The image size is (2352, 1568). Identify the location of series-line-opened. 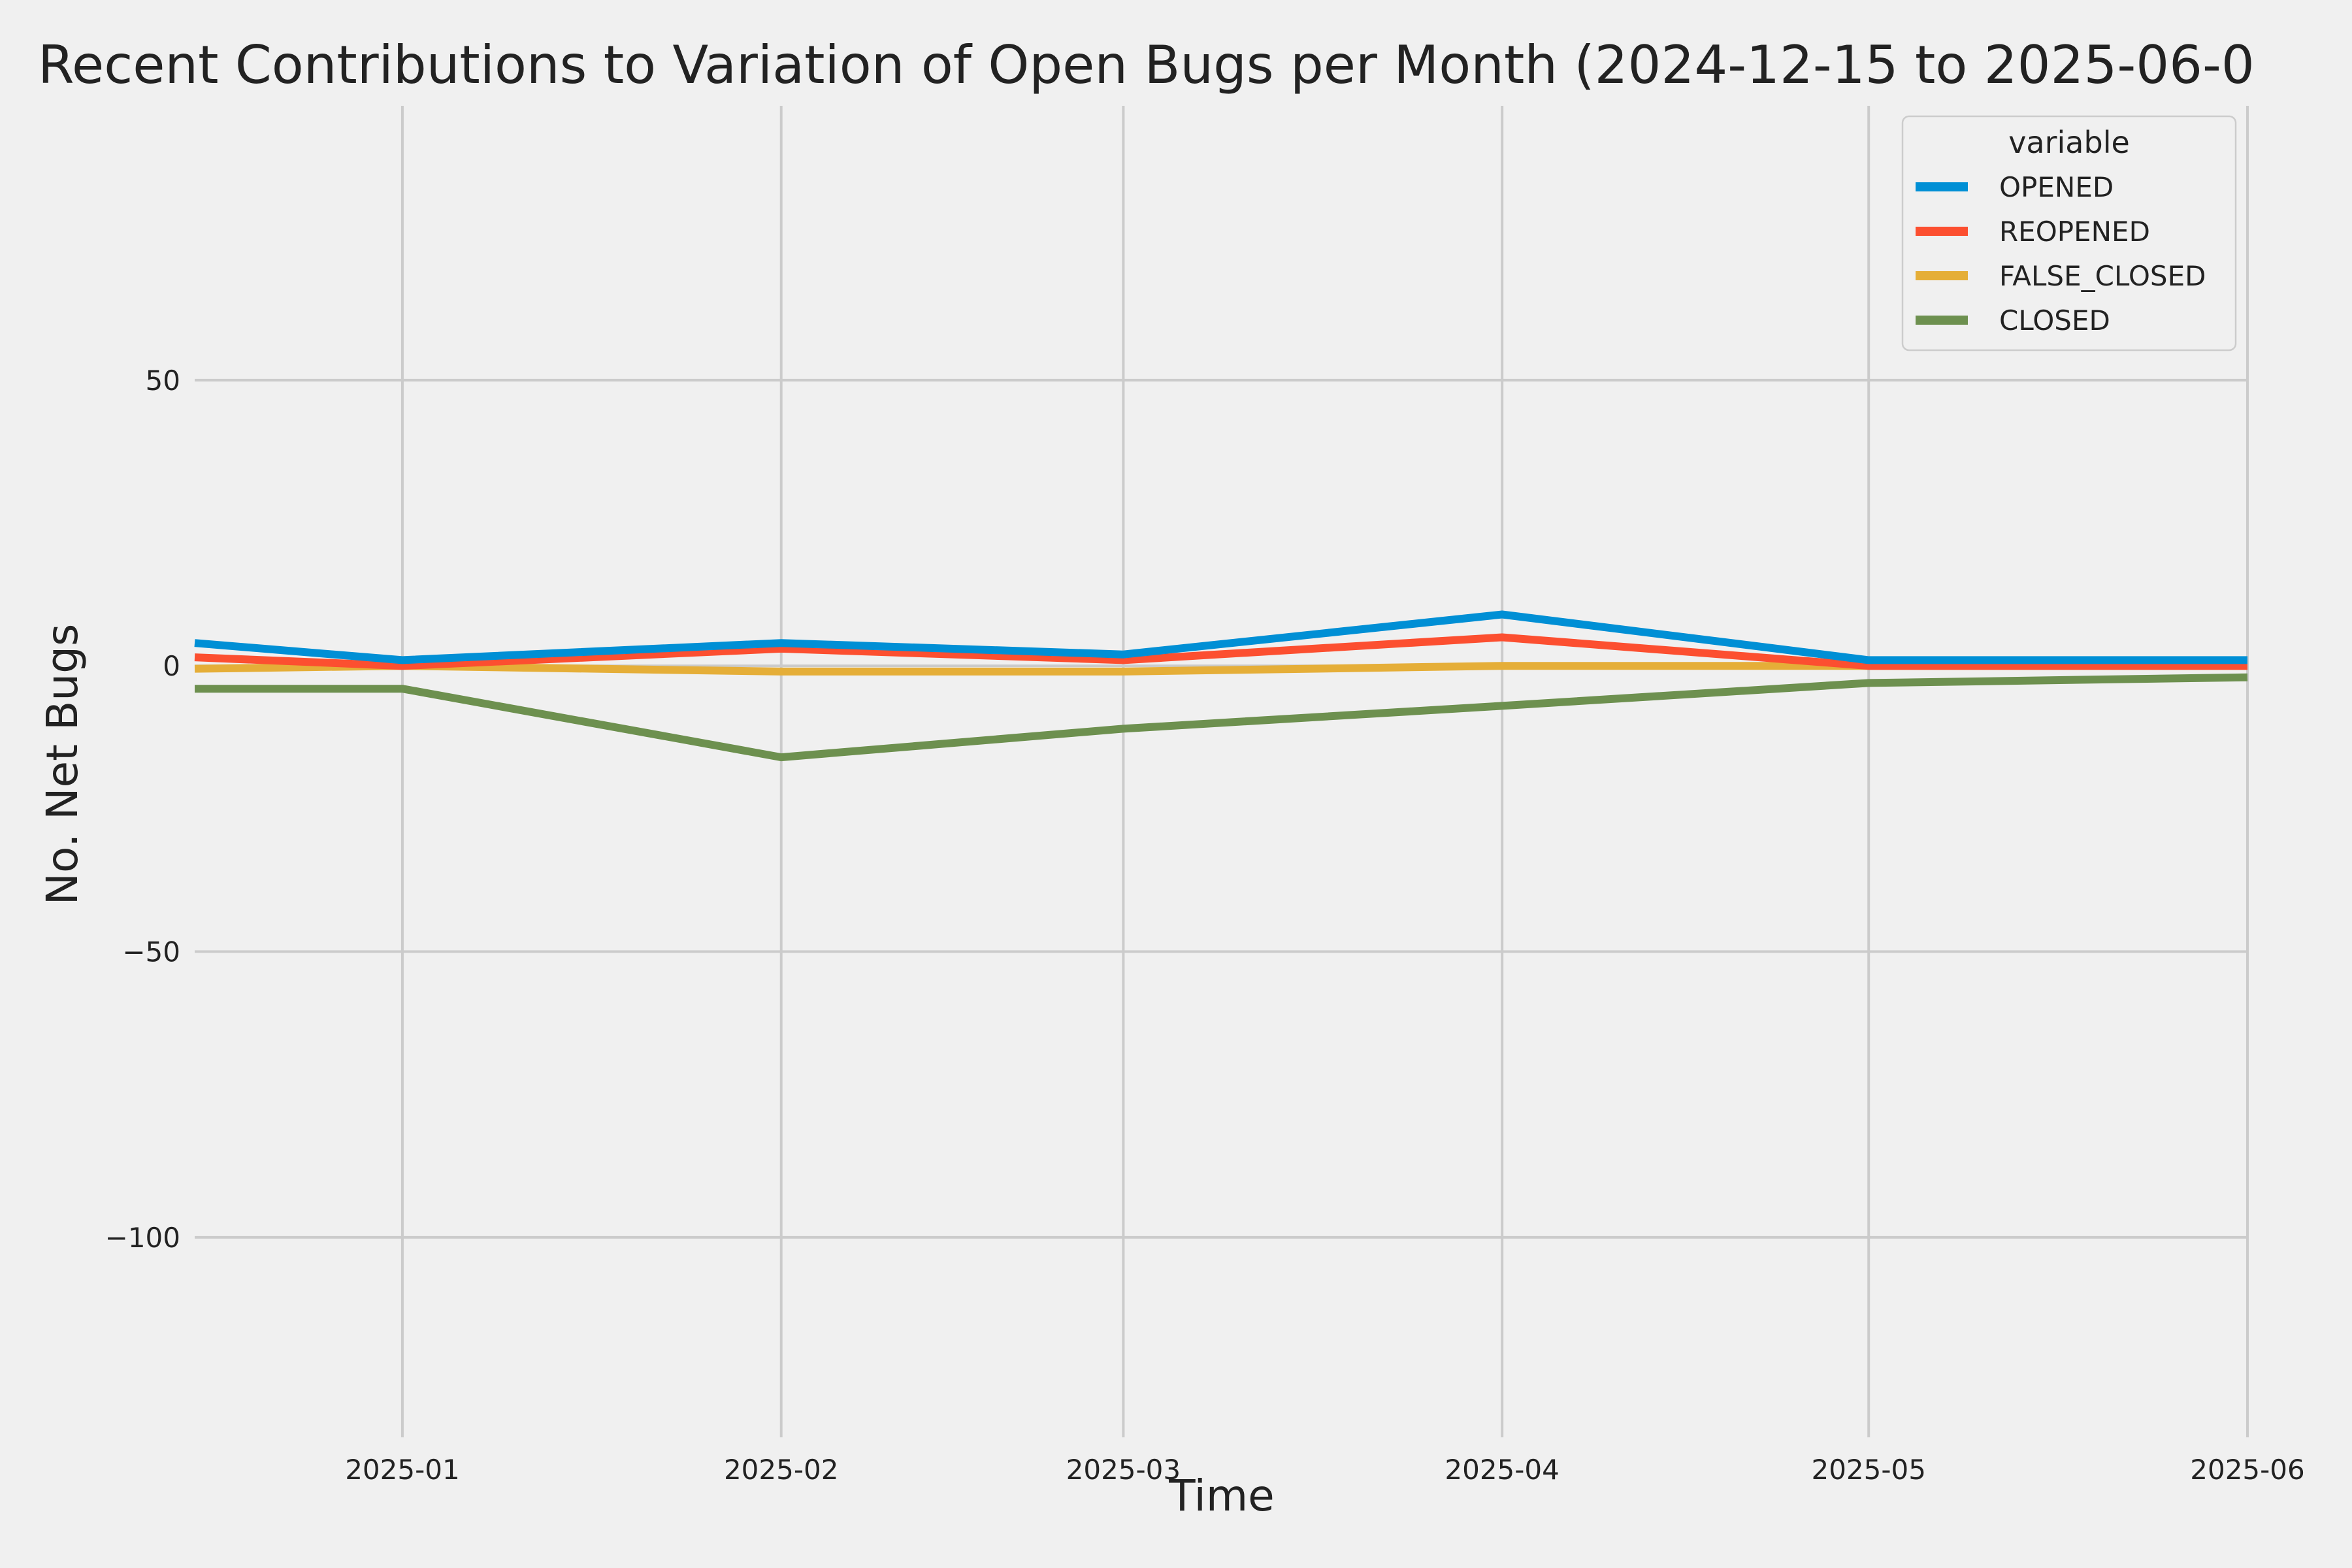
(1220, 637).